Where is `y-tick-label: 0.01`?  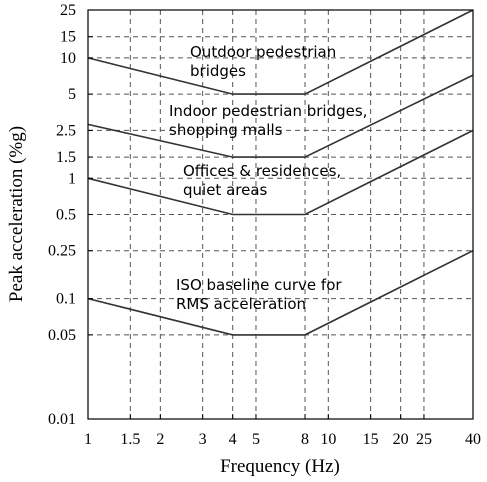
y-tick-label: 0.01 is located at coordinates (62, 419).